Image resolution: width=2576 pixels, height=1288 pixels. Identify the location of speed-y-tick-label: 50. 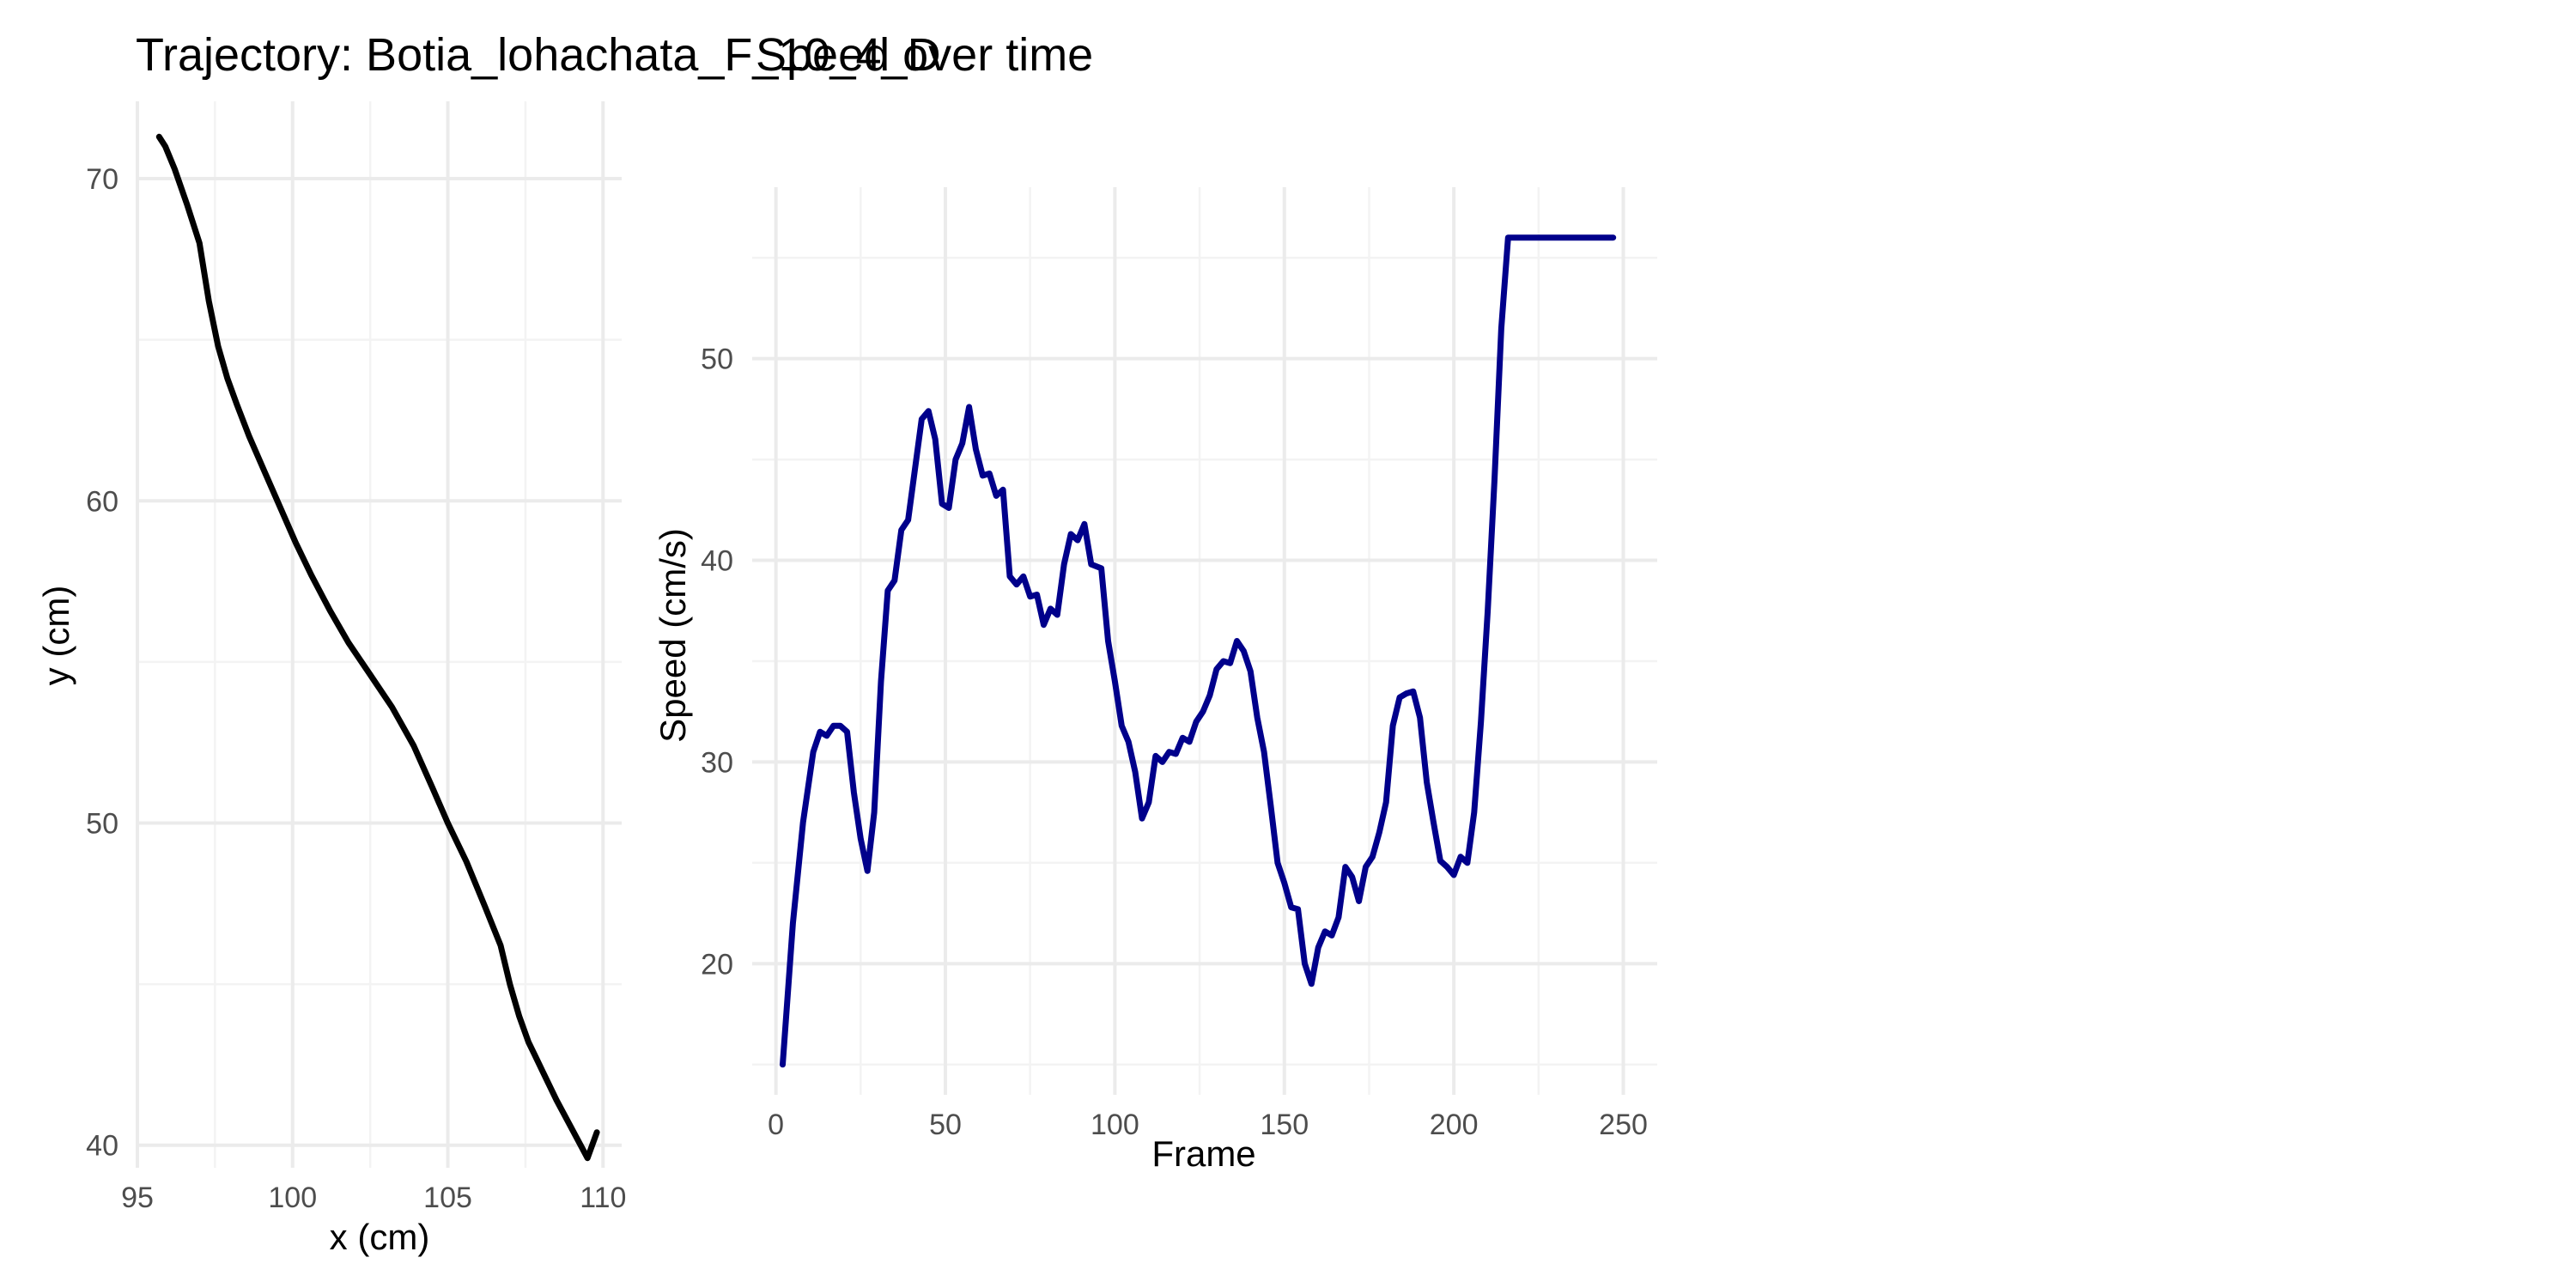
(717, 359).